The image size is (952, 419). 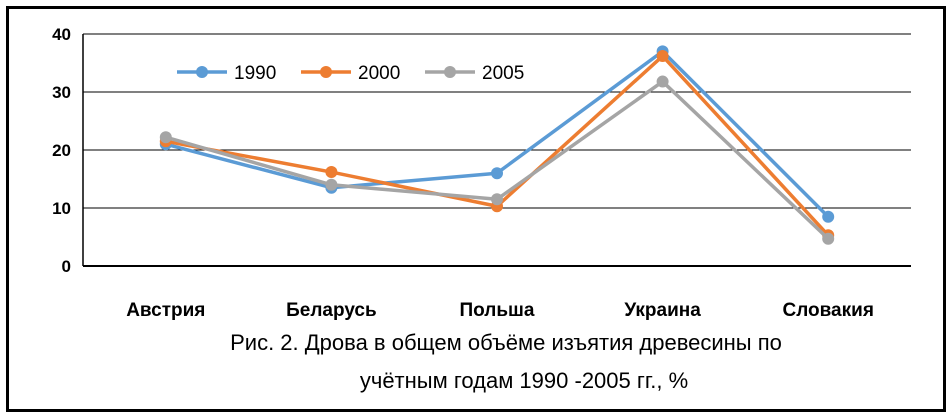 I want to click on y-tick-label-30: 30, so click(x=61, y=92).